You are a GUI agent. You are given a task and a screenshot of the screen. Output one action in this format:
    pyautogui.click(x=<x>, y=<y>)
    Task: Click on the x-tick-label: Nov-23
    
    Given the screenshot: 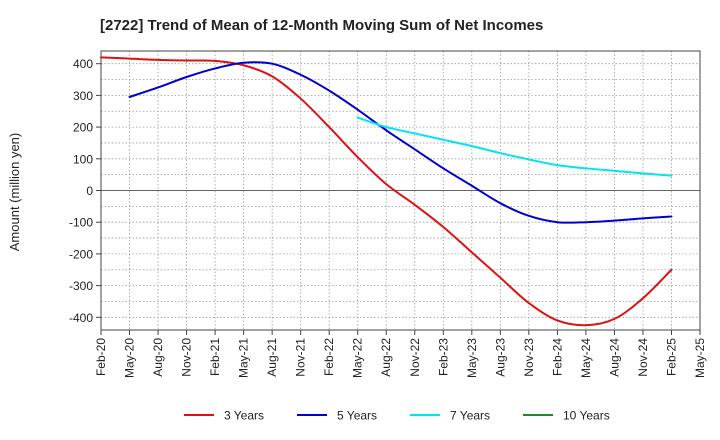 What is the action you would take?
    pyautogui.click(x=529, y=357)
    